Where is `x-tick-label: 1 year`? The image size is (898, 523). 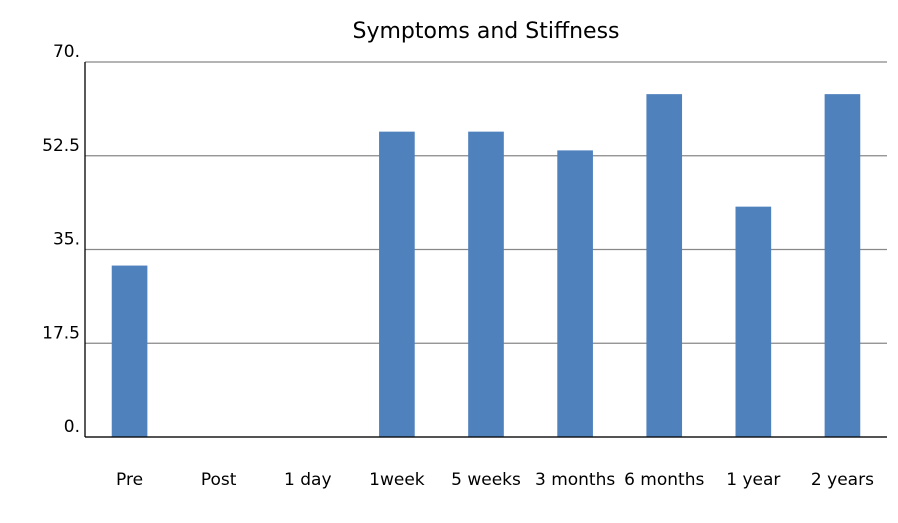 x-tick-label: 1 year is located at coordinates (753, 480).